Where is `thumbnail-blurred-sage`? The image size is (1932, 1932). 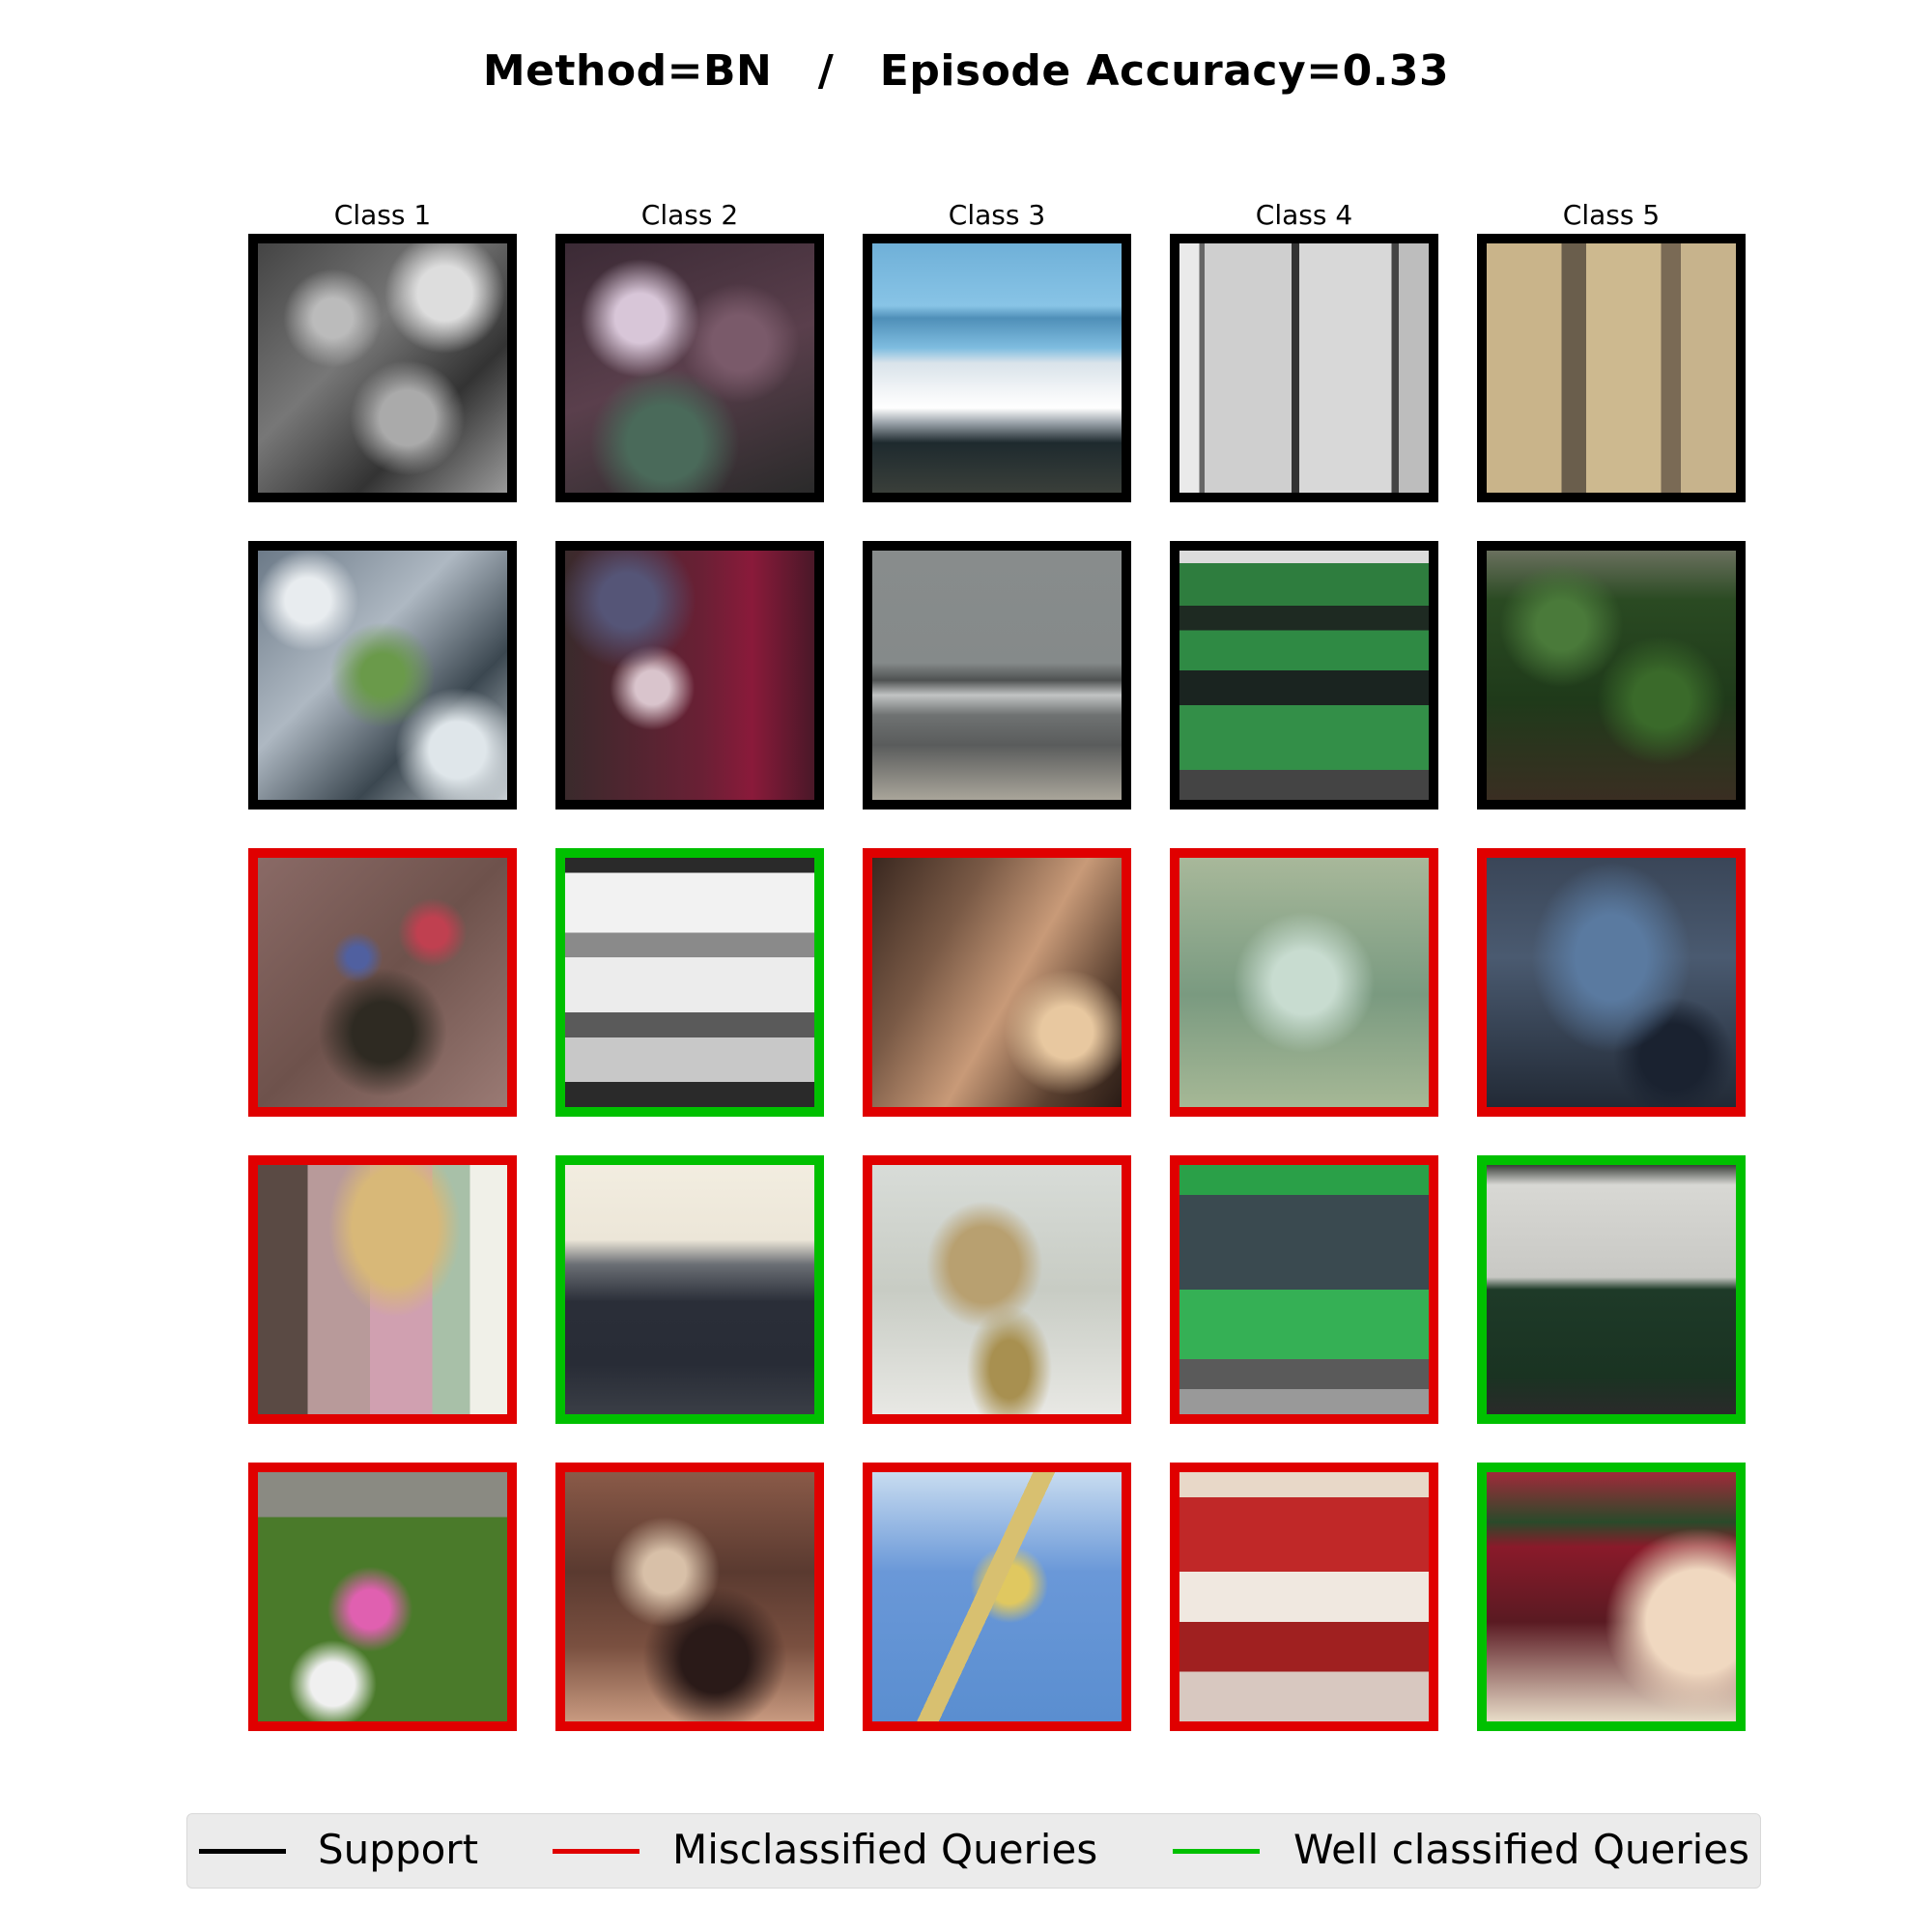
thumbnail-blurred-sage is located at coordinates (1304, 982).